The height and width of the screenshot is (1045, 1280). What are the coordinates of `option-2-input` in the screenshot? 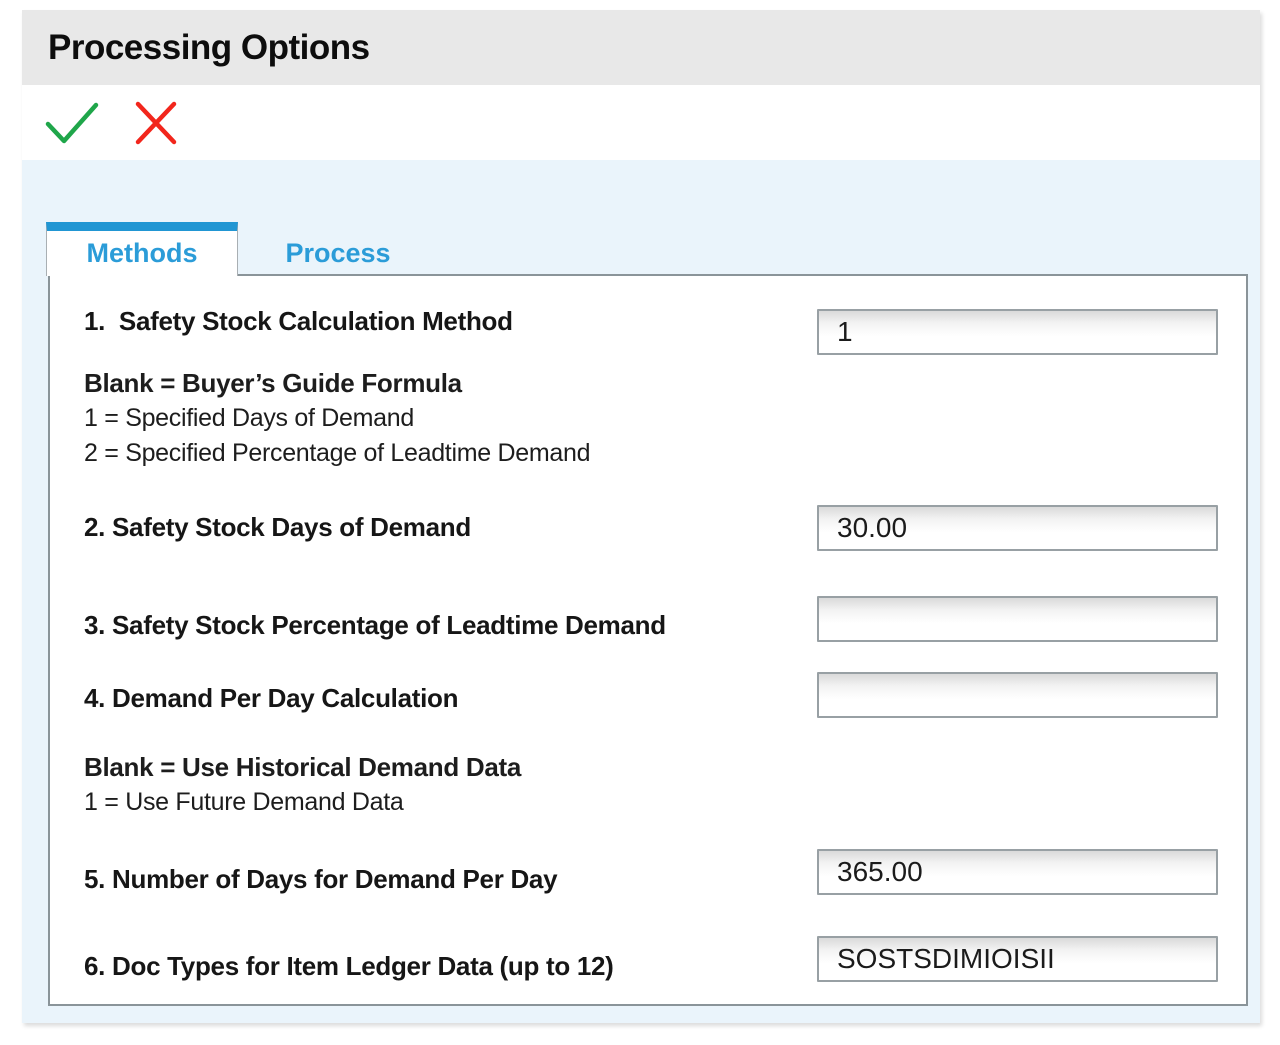 It's located at (1017, 528).